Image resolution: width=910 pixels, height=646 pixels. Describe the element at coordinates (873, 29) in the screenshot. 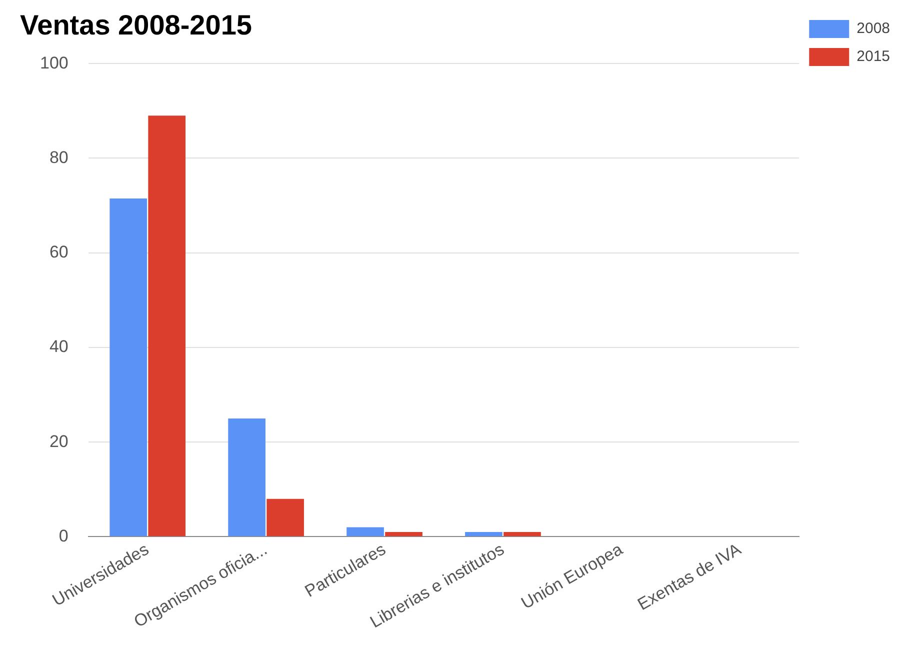

I see `legend-label: 2008` at that location.